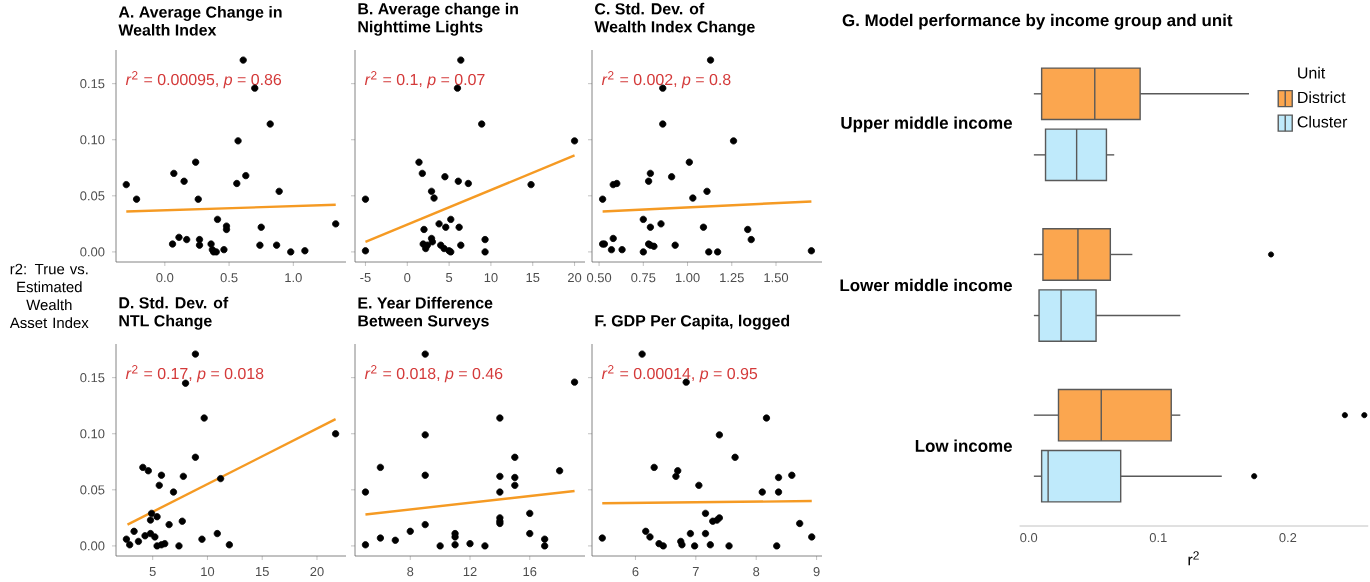 The image size is (1370, 582). What do you see at coordinates (926, 285) in the screenshot?
I see `y-tick-label: Lower middle income` at bounding box center [926, 285].